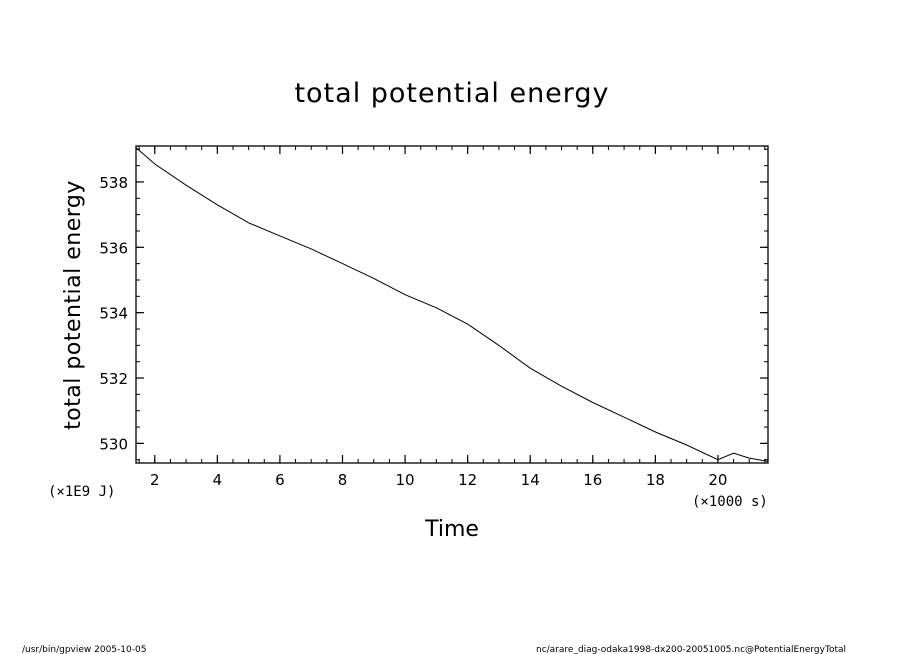 The width and height of the screenshot is (904, 654). What do you see at coordinates (405, 480) in the screenshot?
I see `x-tick-label: 10` at bounding box center [405, 480].